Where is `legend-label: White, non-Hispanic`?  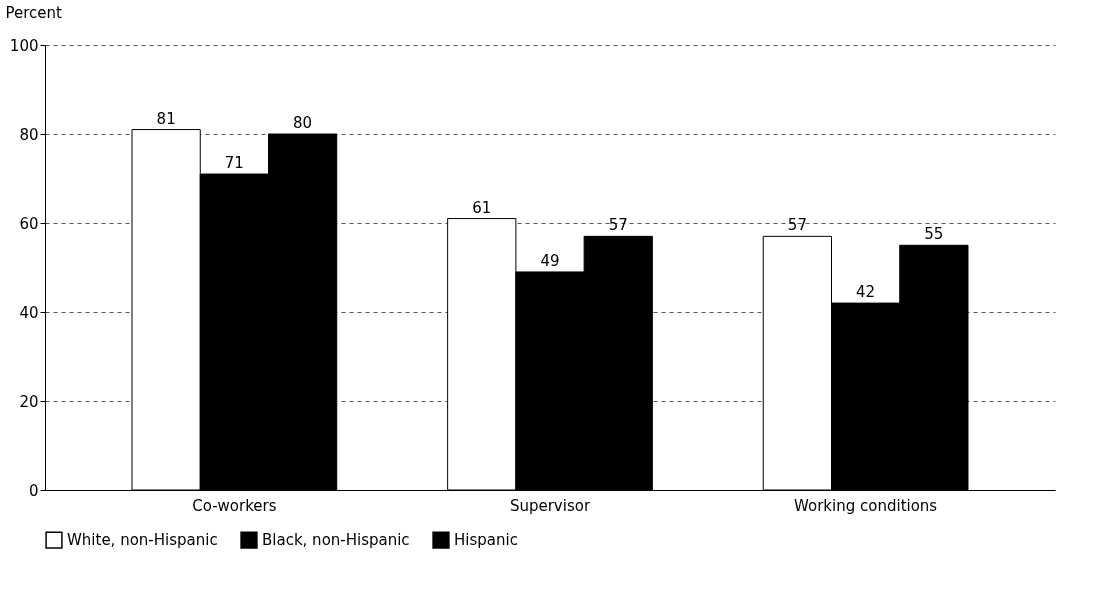 legend-label: White, non-Hispanic is located at coordinates (142, 540).